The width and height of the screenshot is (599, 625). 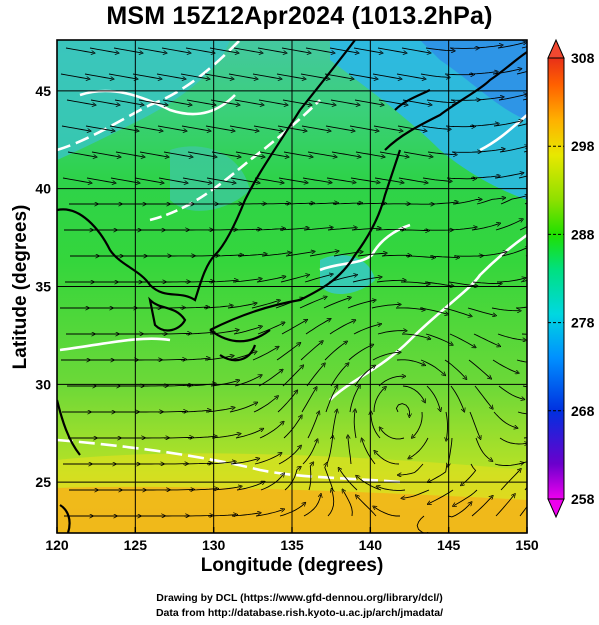 What do you see at coordinates (299, 16) in the screenshot?
I see `map-title: MSM 15Z12Apr2024 (1013.2hPa)` at bounding box center [299, 16].